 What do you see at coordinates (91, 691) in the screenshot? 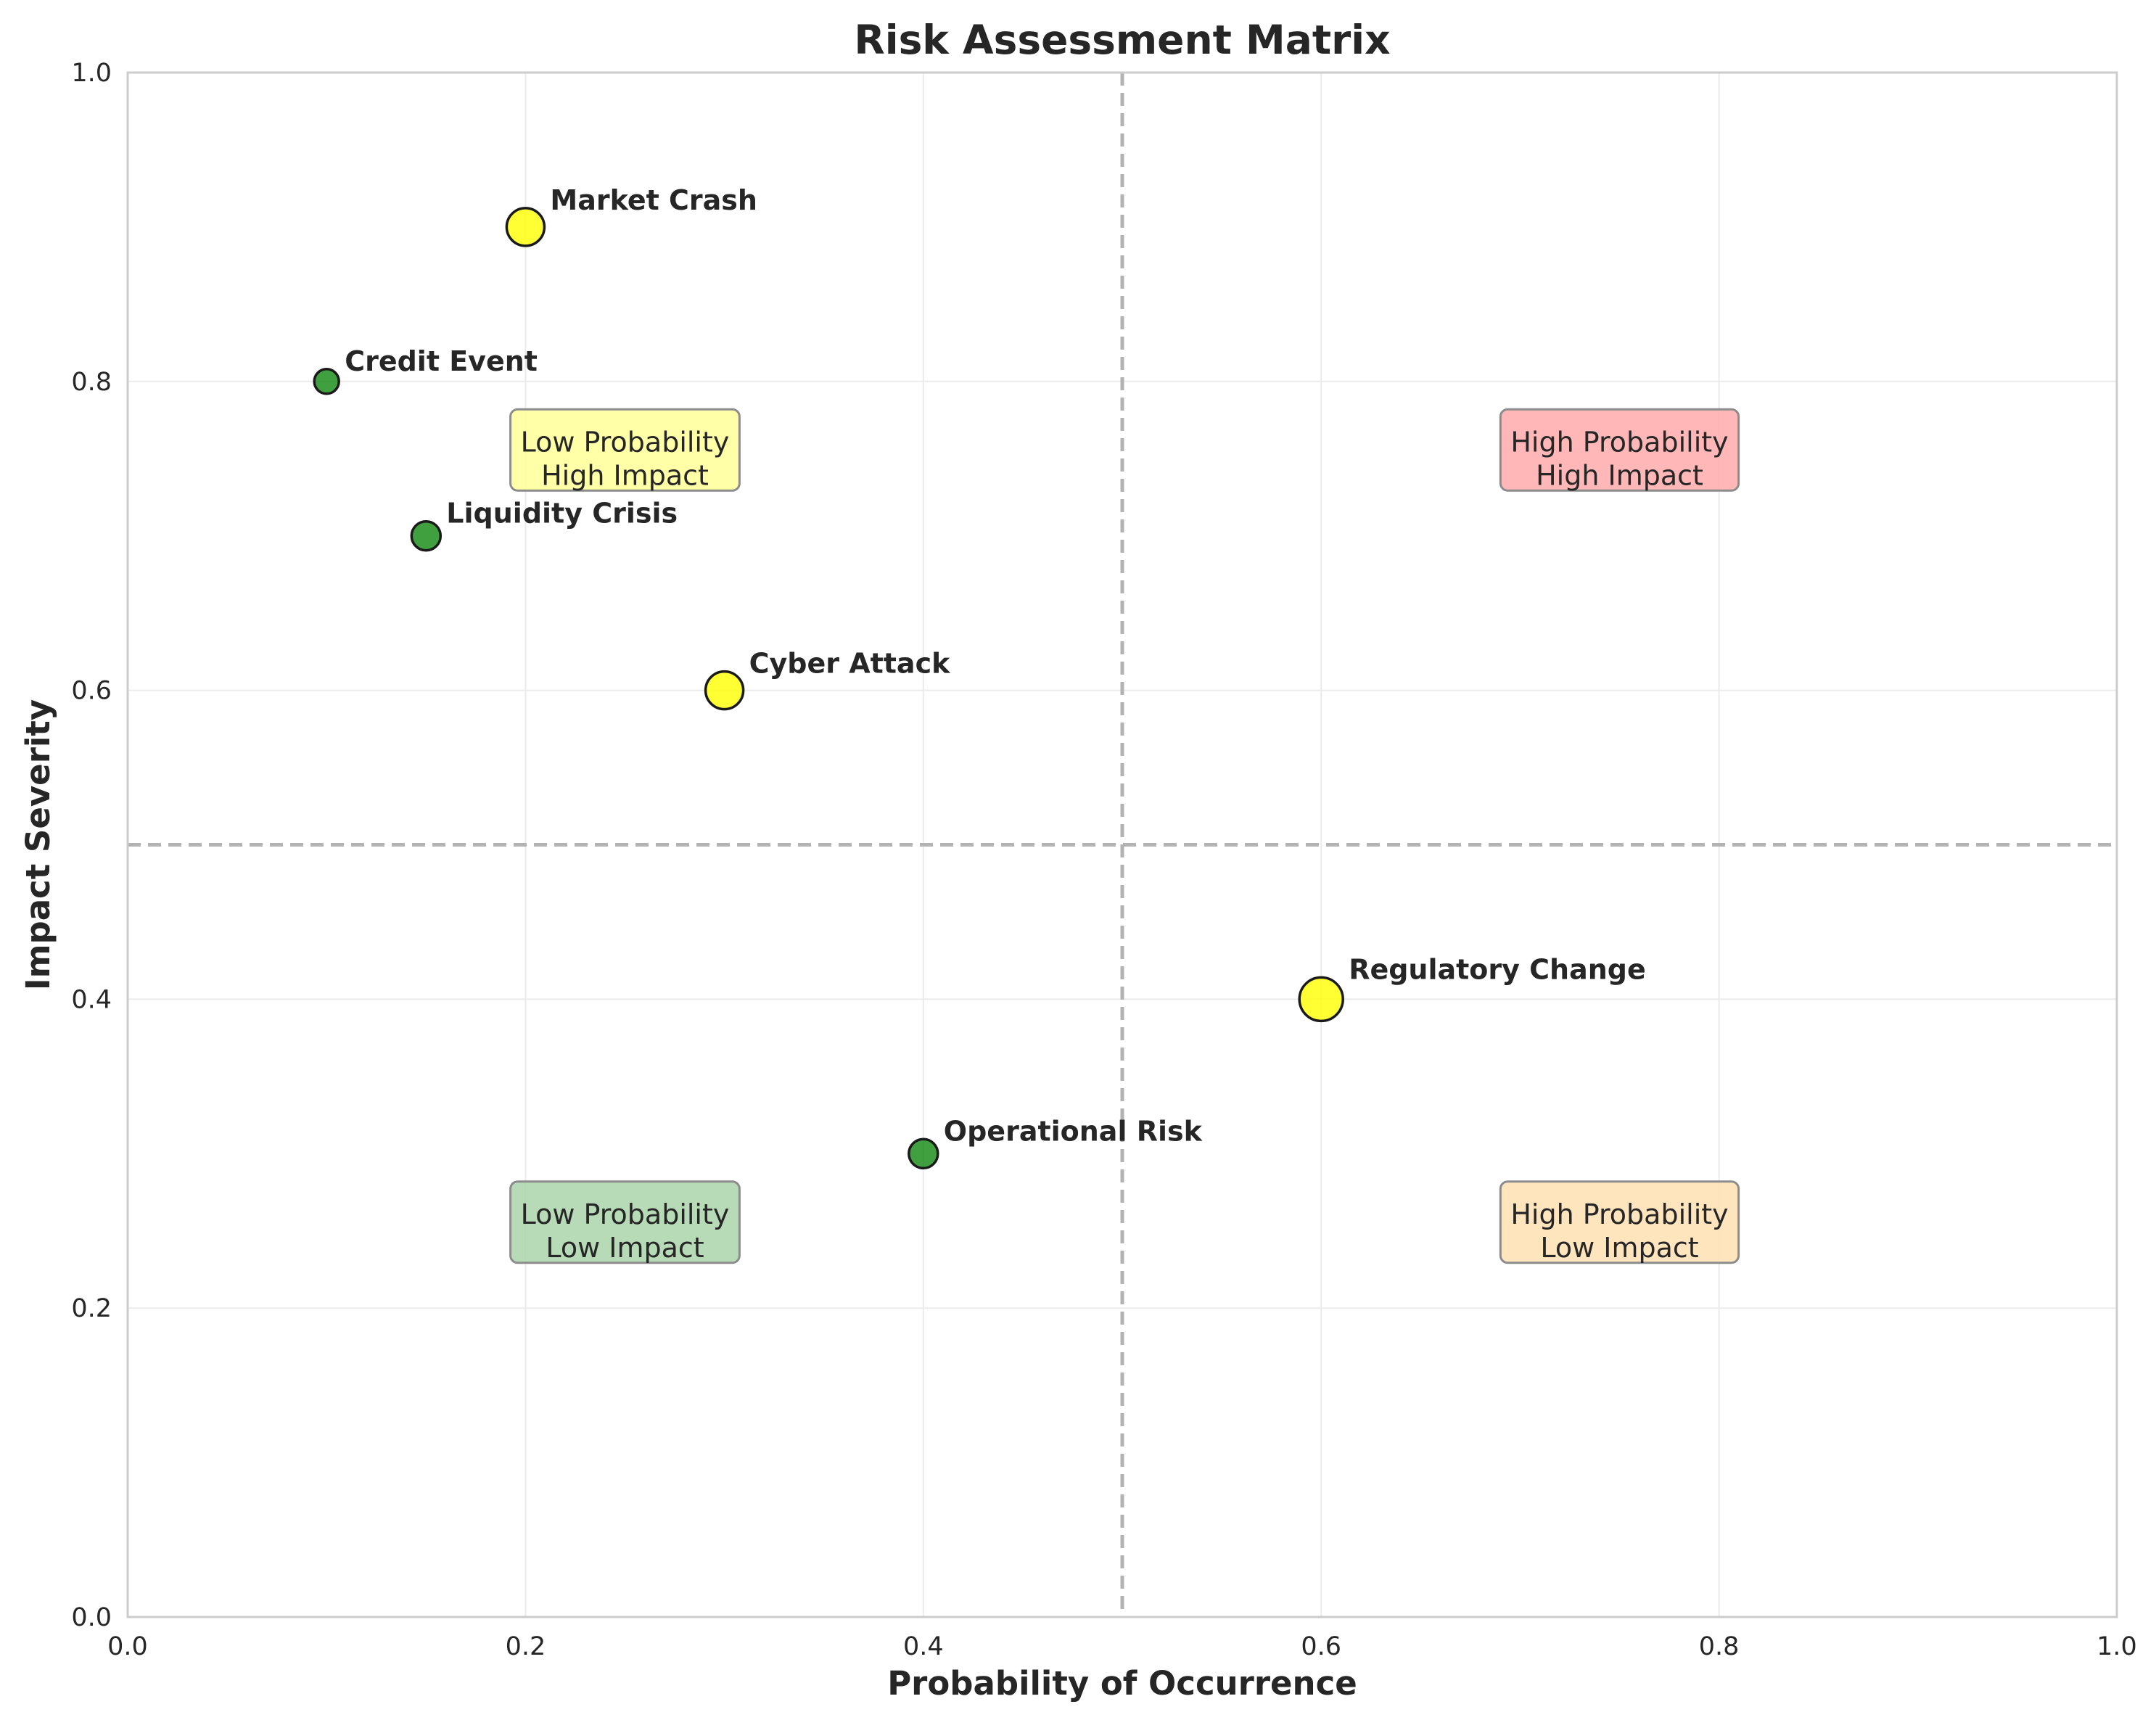
I see `y-tick-label: 0.6` at bounding box center [91, 691].